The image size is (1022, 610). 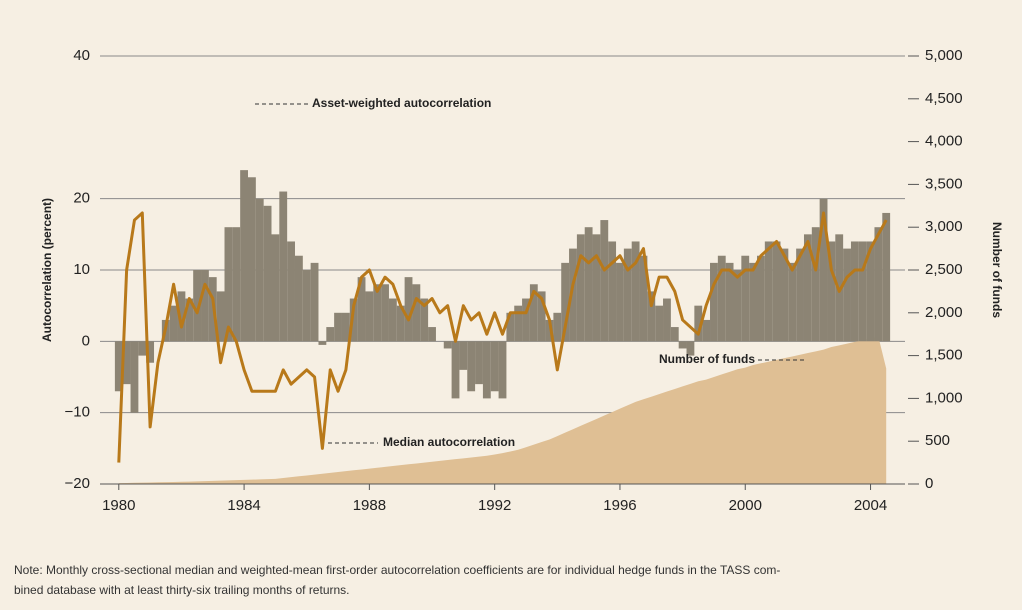 What do you see at coordinates (944, 141) in the screenshot?
I see `y2-tick-label: 4,000` at bounding box center [944, 141].